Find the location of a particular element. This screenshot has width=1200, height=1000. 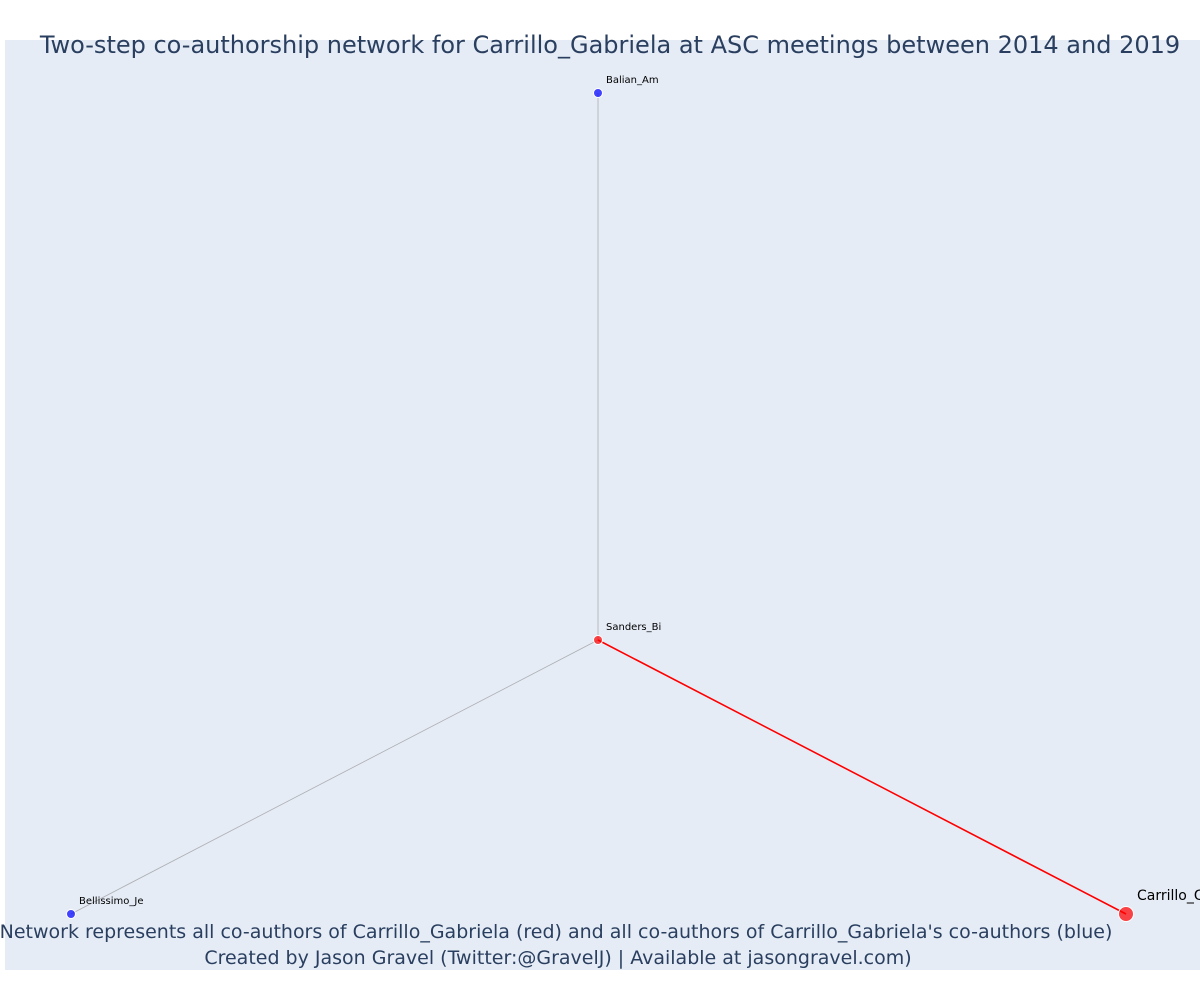

node-balian_am is located at coordinates (598, 93).